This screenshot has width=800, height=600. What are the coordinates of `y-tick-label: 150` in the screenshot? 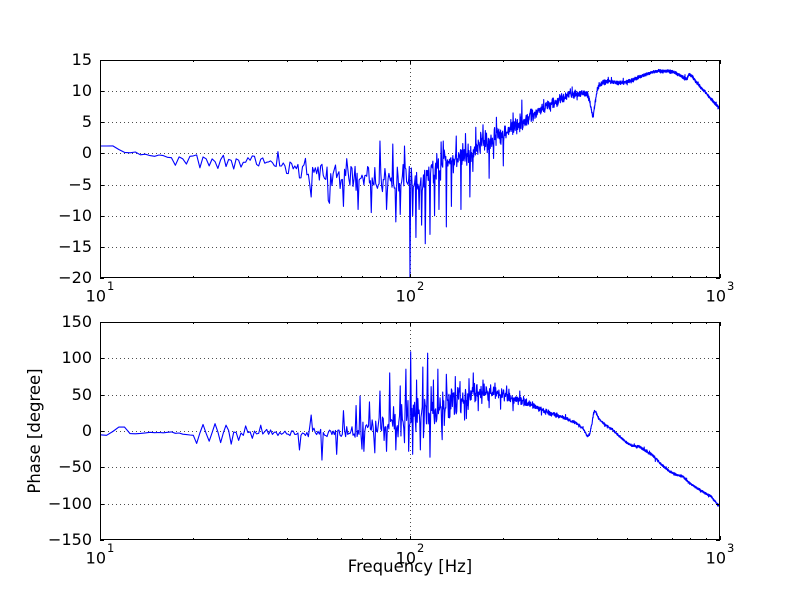 It's located at (76, 321).